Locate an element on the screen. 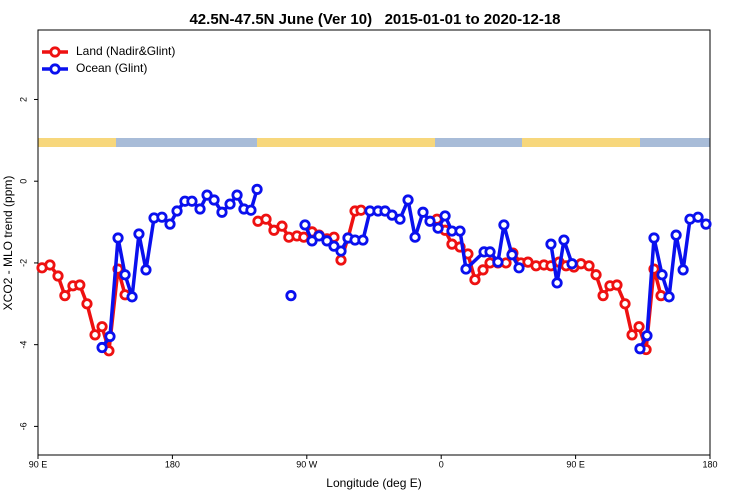 This screenshot has width=750, height=500. y-tick-label: -6 is located at coordinates (23, 426).